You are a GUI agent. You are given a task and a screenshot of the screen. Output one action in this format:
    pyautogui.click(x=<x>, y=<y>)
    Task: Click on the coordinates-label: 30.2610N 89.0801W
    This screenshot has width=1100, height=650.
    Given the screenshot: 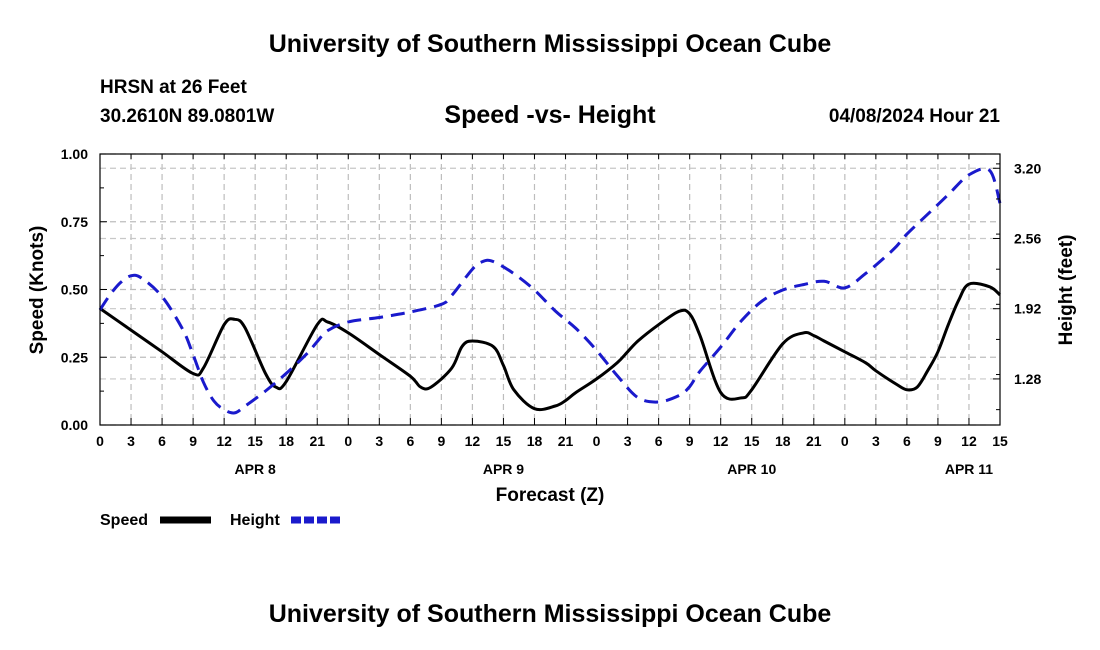 What is the action you would take?
    pyautogui.click(x=187, y=116)
    